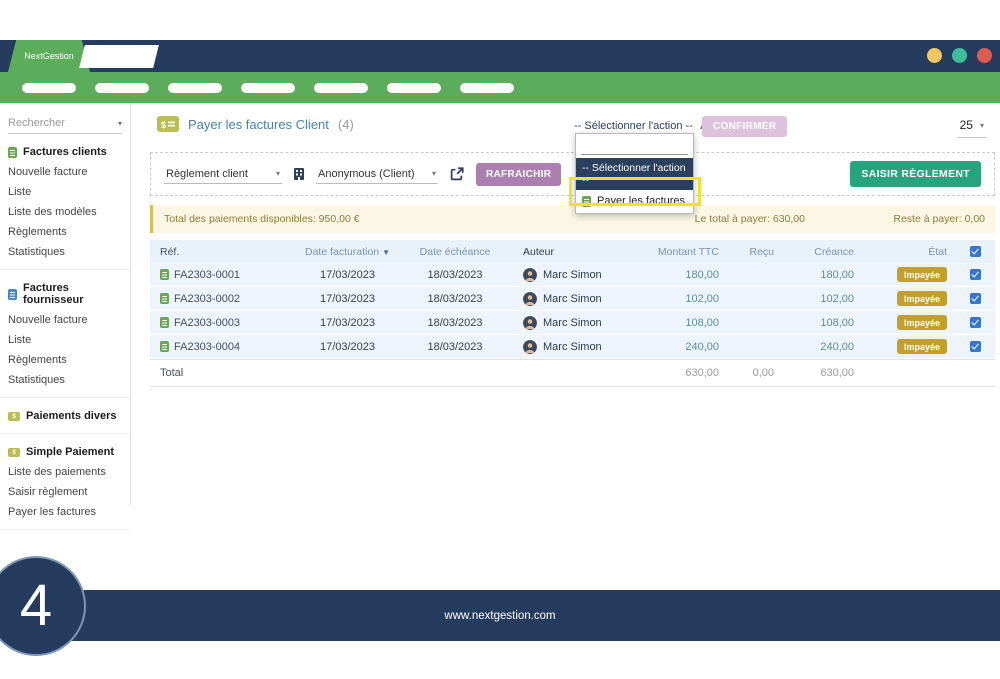 This screenshot has width=1000, height=679. I want to click on page-size-select: 25 ▾, so click(971, 127).